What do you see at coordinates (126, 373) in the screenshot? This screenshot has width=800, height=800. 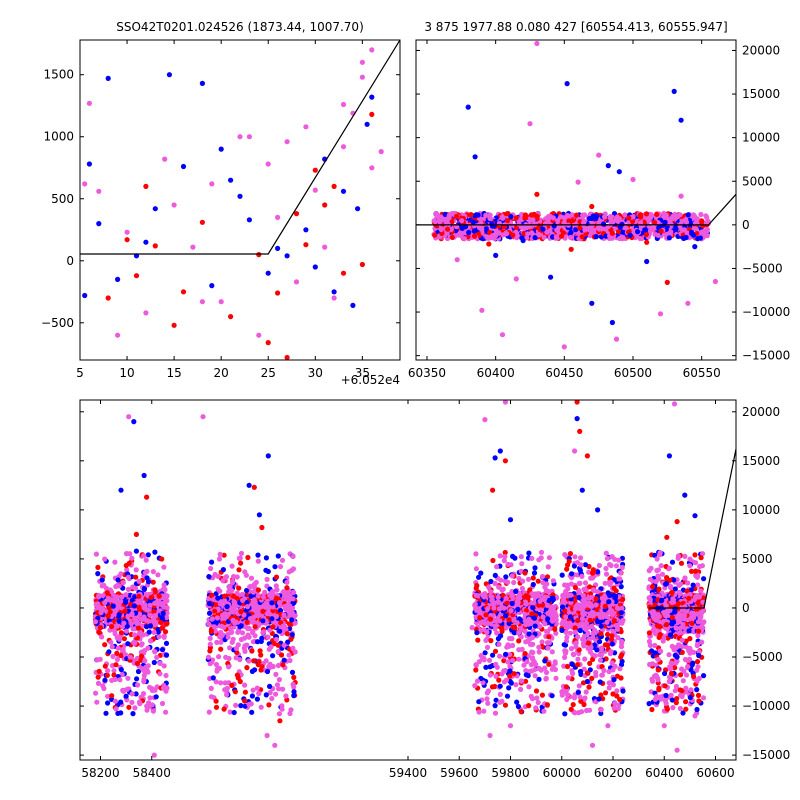 I see `zoom-xtick-label: 10` at bounding box center [126, 373].